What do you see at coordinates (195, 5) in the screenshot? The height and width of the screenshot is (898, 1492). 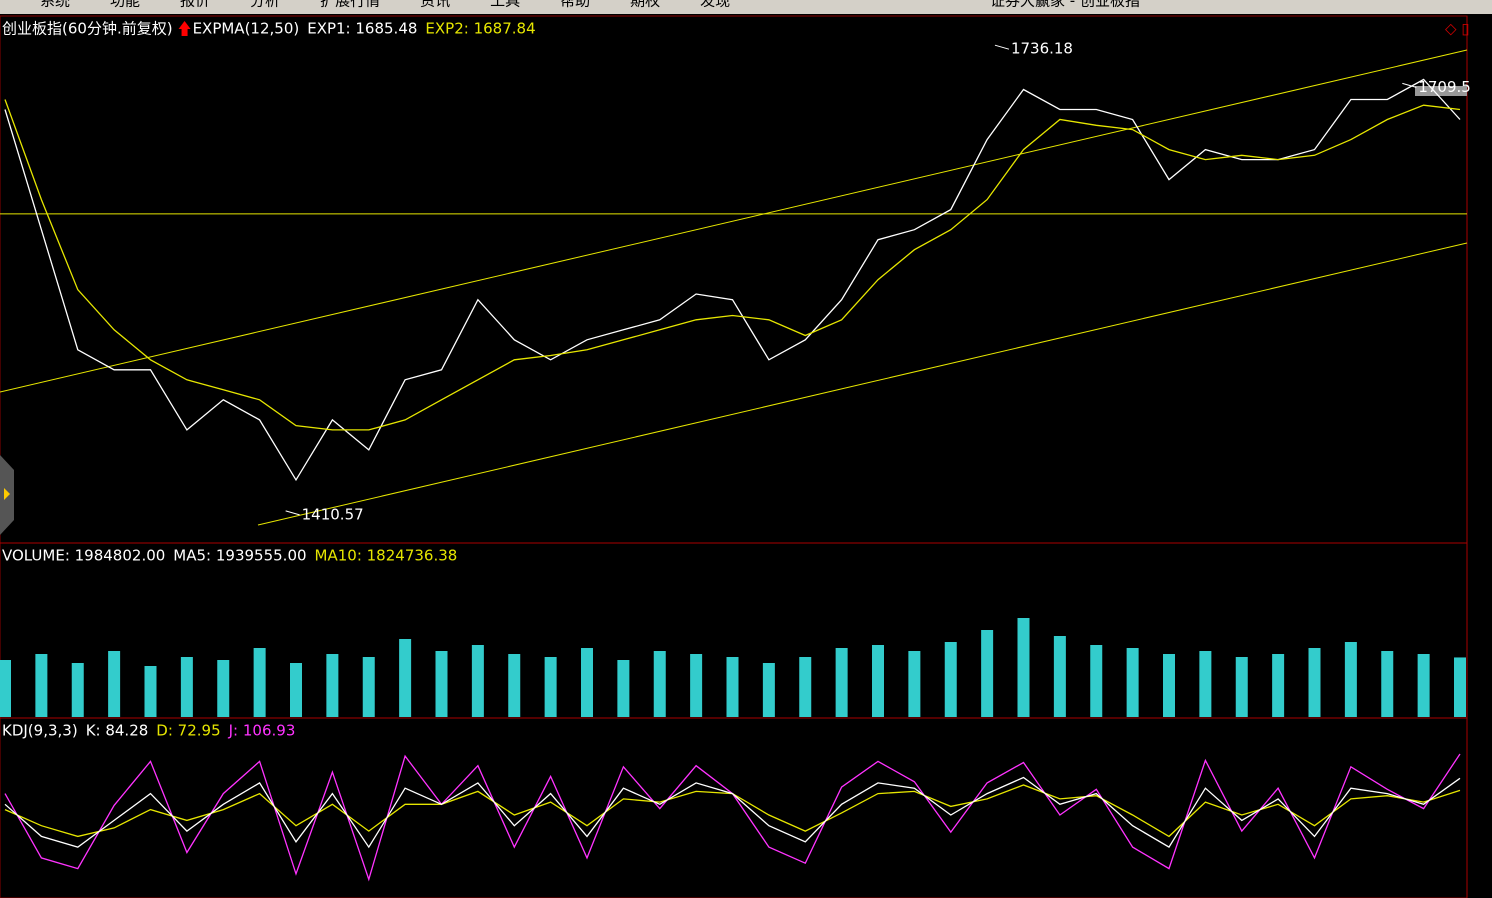 I see `menu-item: 报价` at bounding box center [195, 5].